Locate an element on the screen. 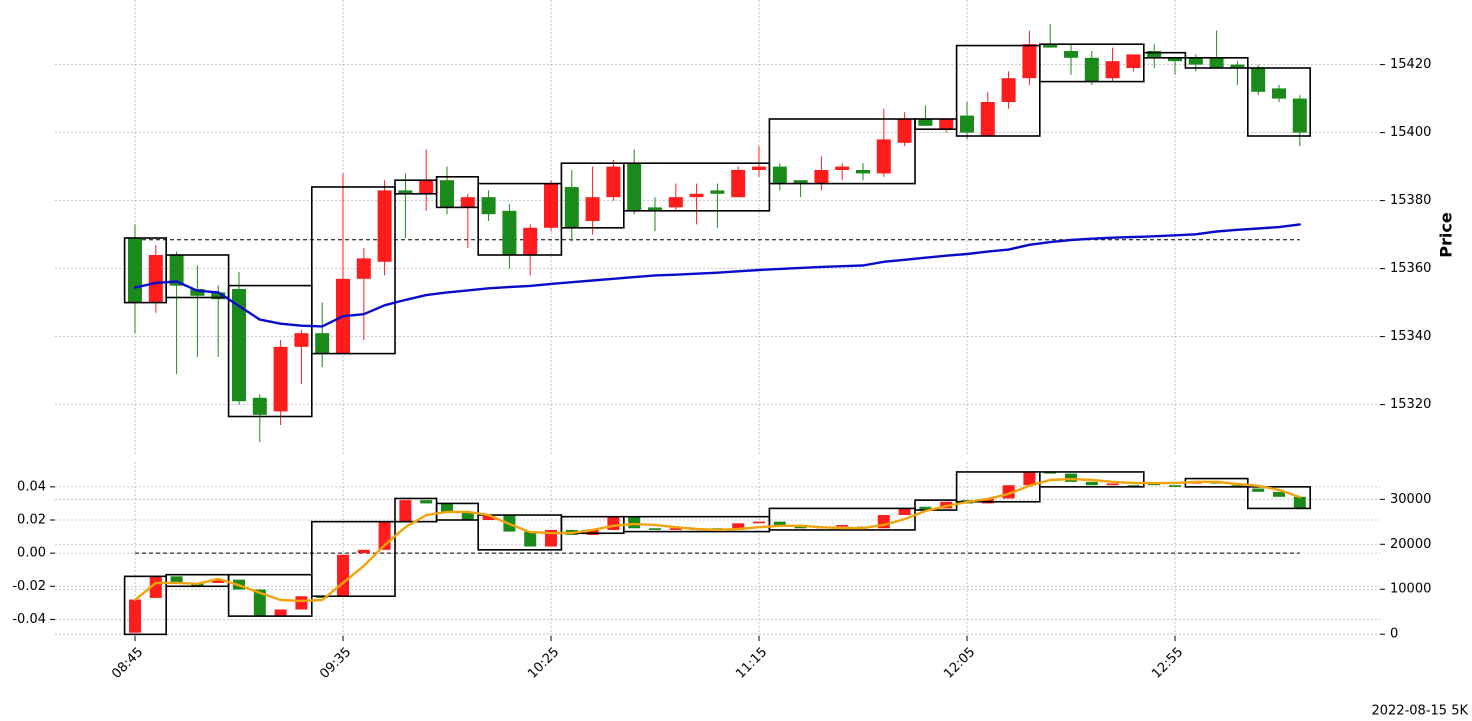 Image resolution: width=1472 pixels, height=721 pixels. y-tick-label: 15320 is located at coordinates (1410, 404).